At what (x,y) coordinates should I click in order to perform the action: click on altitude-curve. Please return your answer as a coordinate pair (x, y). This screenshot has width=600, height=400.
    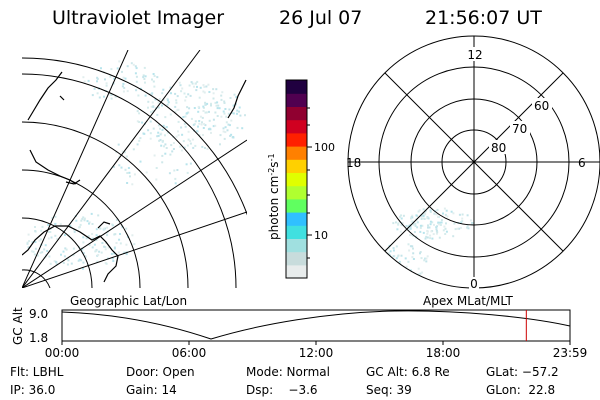
    Looking at the image, I should click on (316, 325).